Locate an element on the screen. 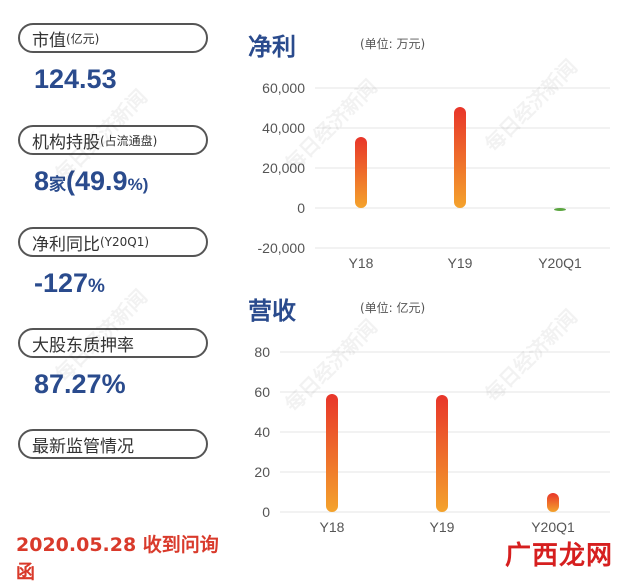  brand-logo: 广西龙网 is located at coordinates (559, 556).